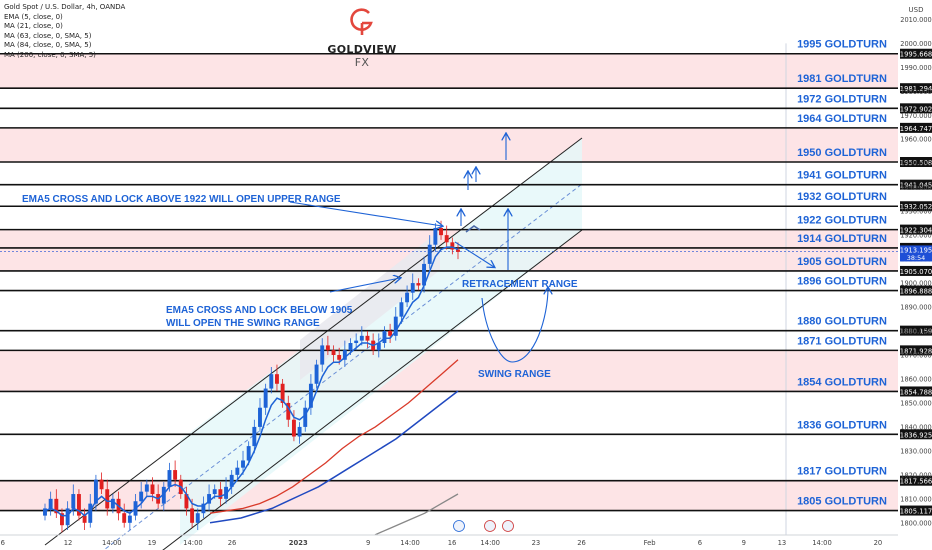  I want to click on level-price-label: 1964.747, so click(916, 129).